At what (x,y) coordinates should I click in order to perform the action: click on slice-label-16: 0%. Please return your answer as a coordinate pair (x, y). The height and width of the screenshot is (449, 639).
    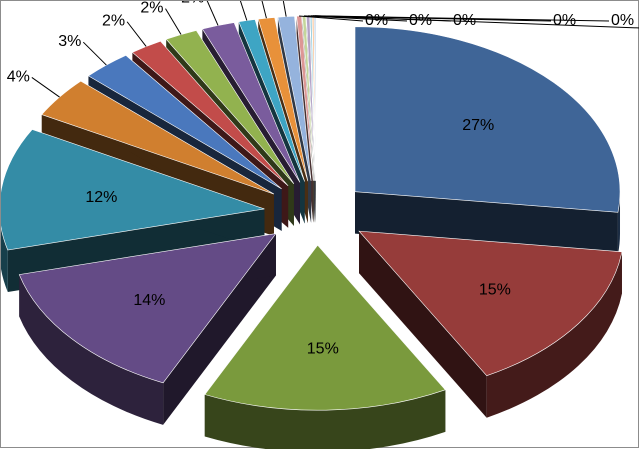
    Looking at the image, I should click on (464, 20).